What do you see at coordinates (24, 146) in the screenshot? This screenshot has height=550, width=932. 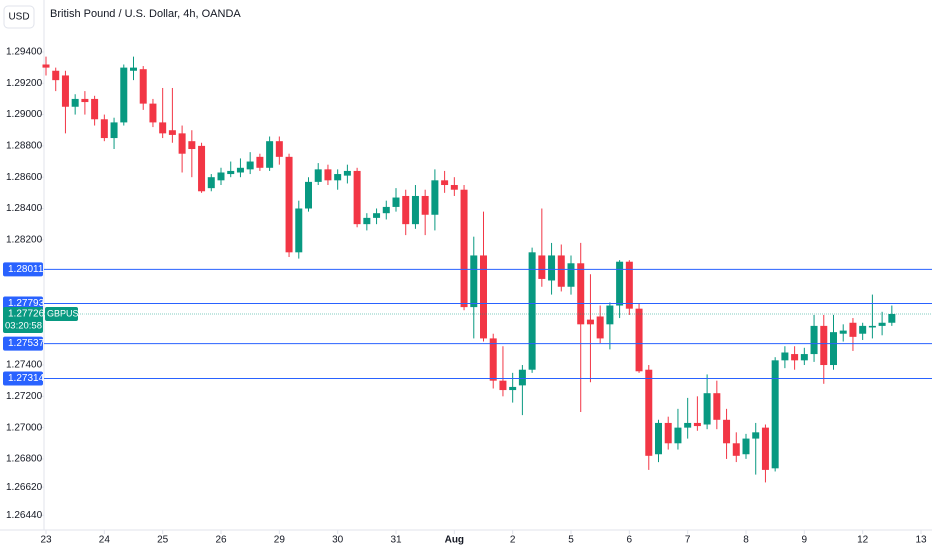 I see `y-tick-label: 1.28800` at bounding box center [24, 146].